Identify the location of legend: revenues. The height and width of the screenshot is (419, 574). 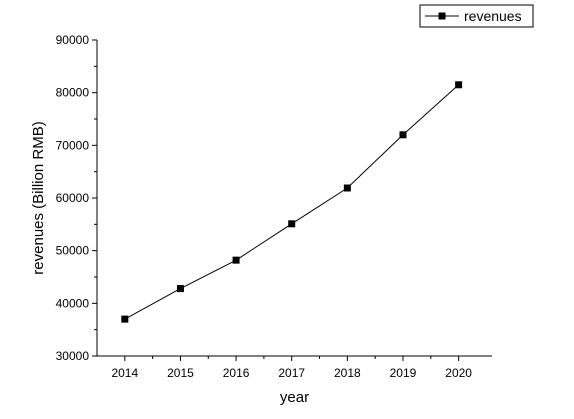
(476, 16).